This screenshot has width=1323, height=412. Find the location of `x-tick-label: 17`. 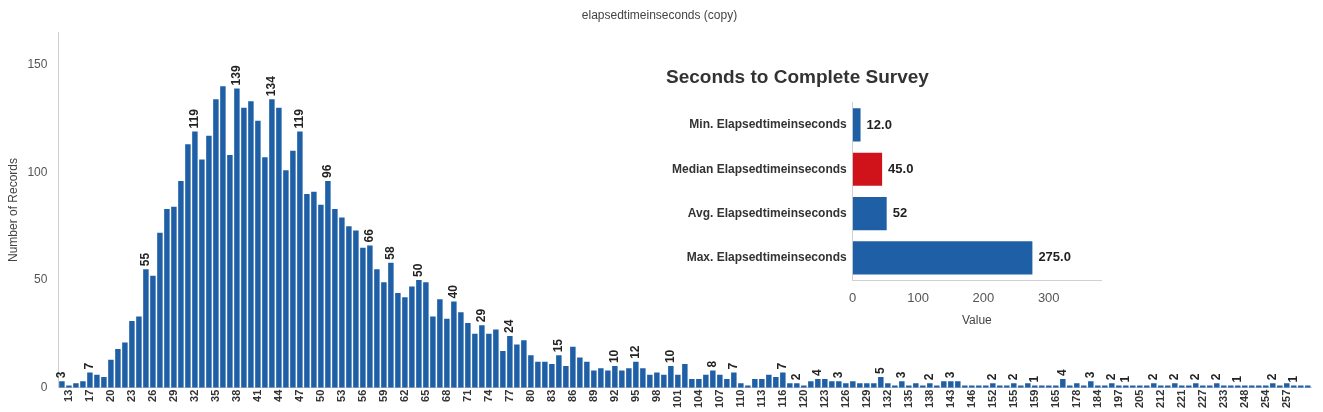

x-tick-label: 17 is located at coordinates (88, 395).